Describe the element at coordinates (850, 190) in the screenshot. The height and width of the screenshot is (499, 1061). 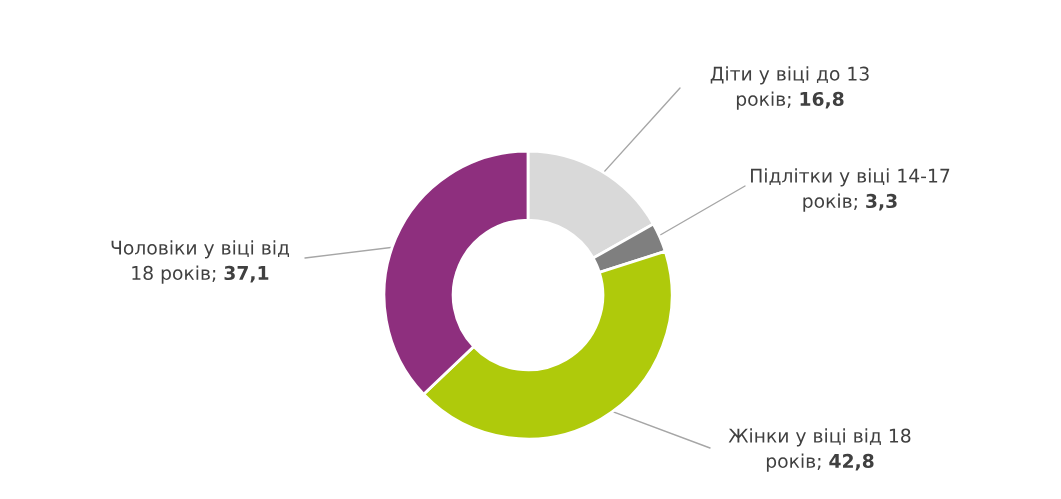
I see `slice-label: Підлітки у віці 14-17 років; 3,3` at that location.